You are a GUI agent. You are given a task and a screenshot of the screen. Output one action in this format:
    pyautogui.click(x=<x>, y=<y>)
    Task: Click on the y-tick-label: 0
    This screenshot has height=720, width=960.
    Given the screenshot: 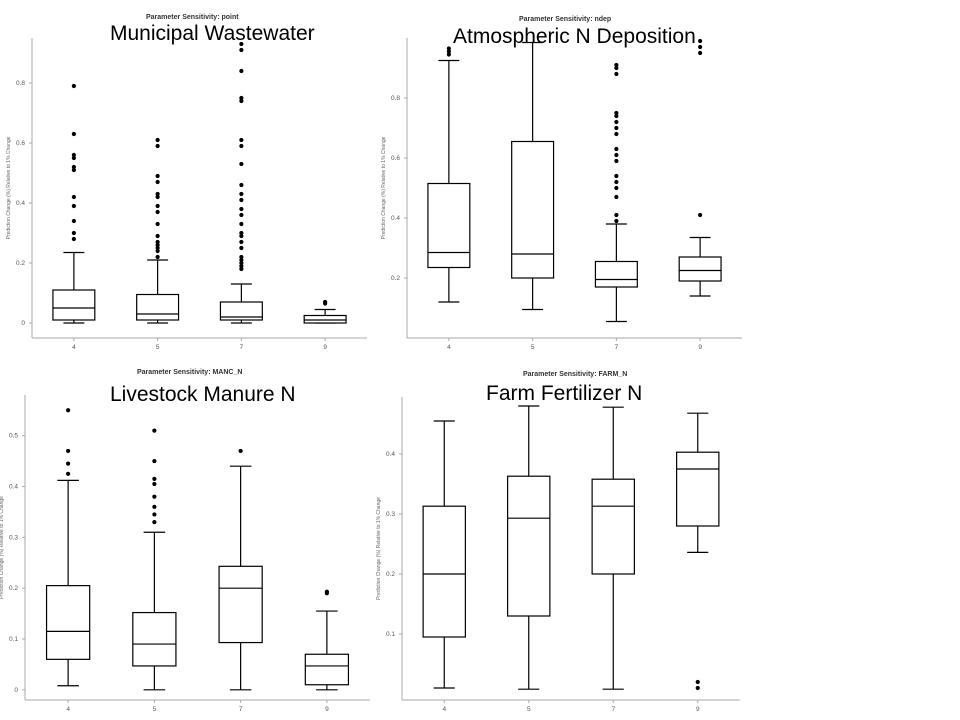 What is the action you would take?
    pyautogui.click(x=16, y=690)
    